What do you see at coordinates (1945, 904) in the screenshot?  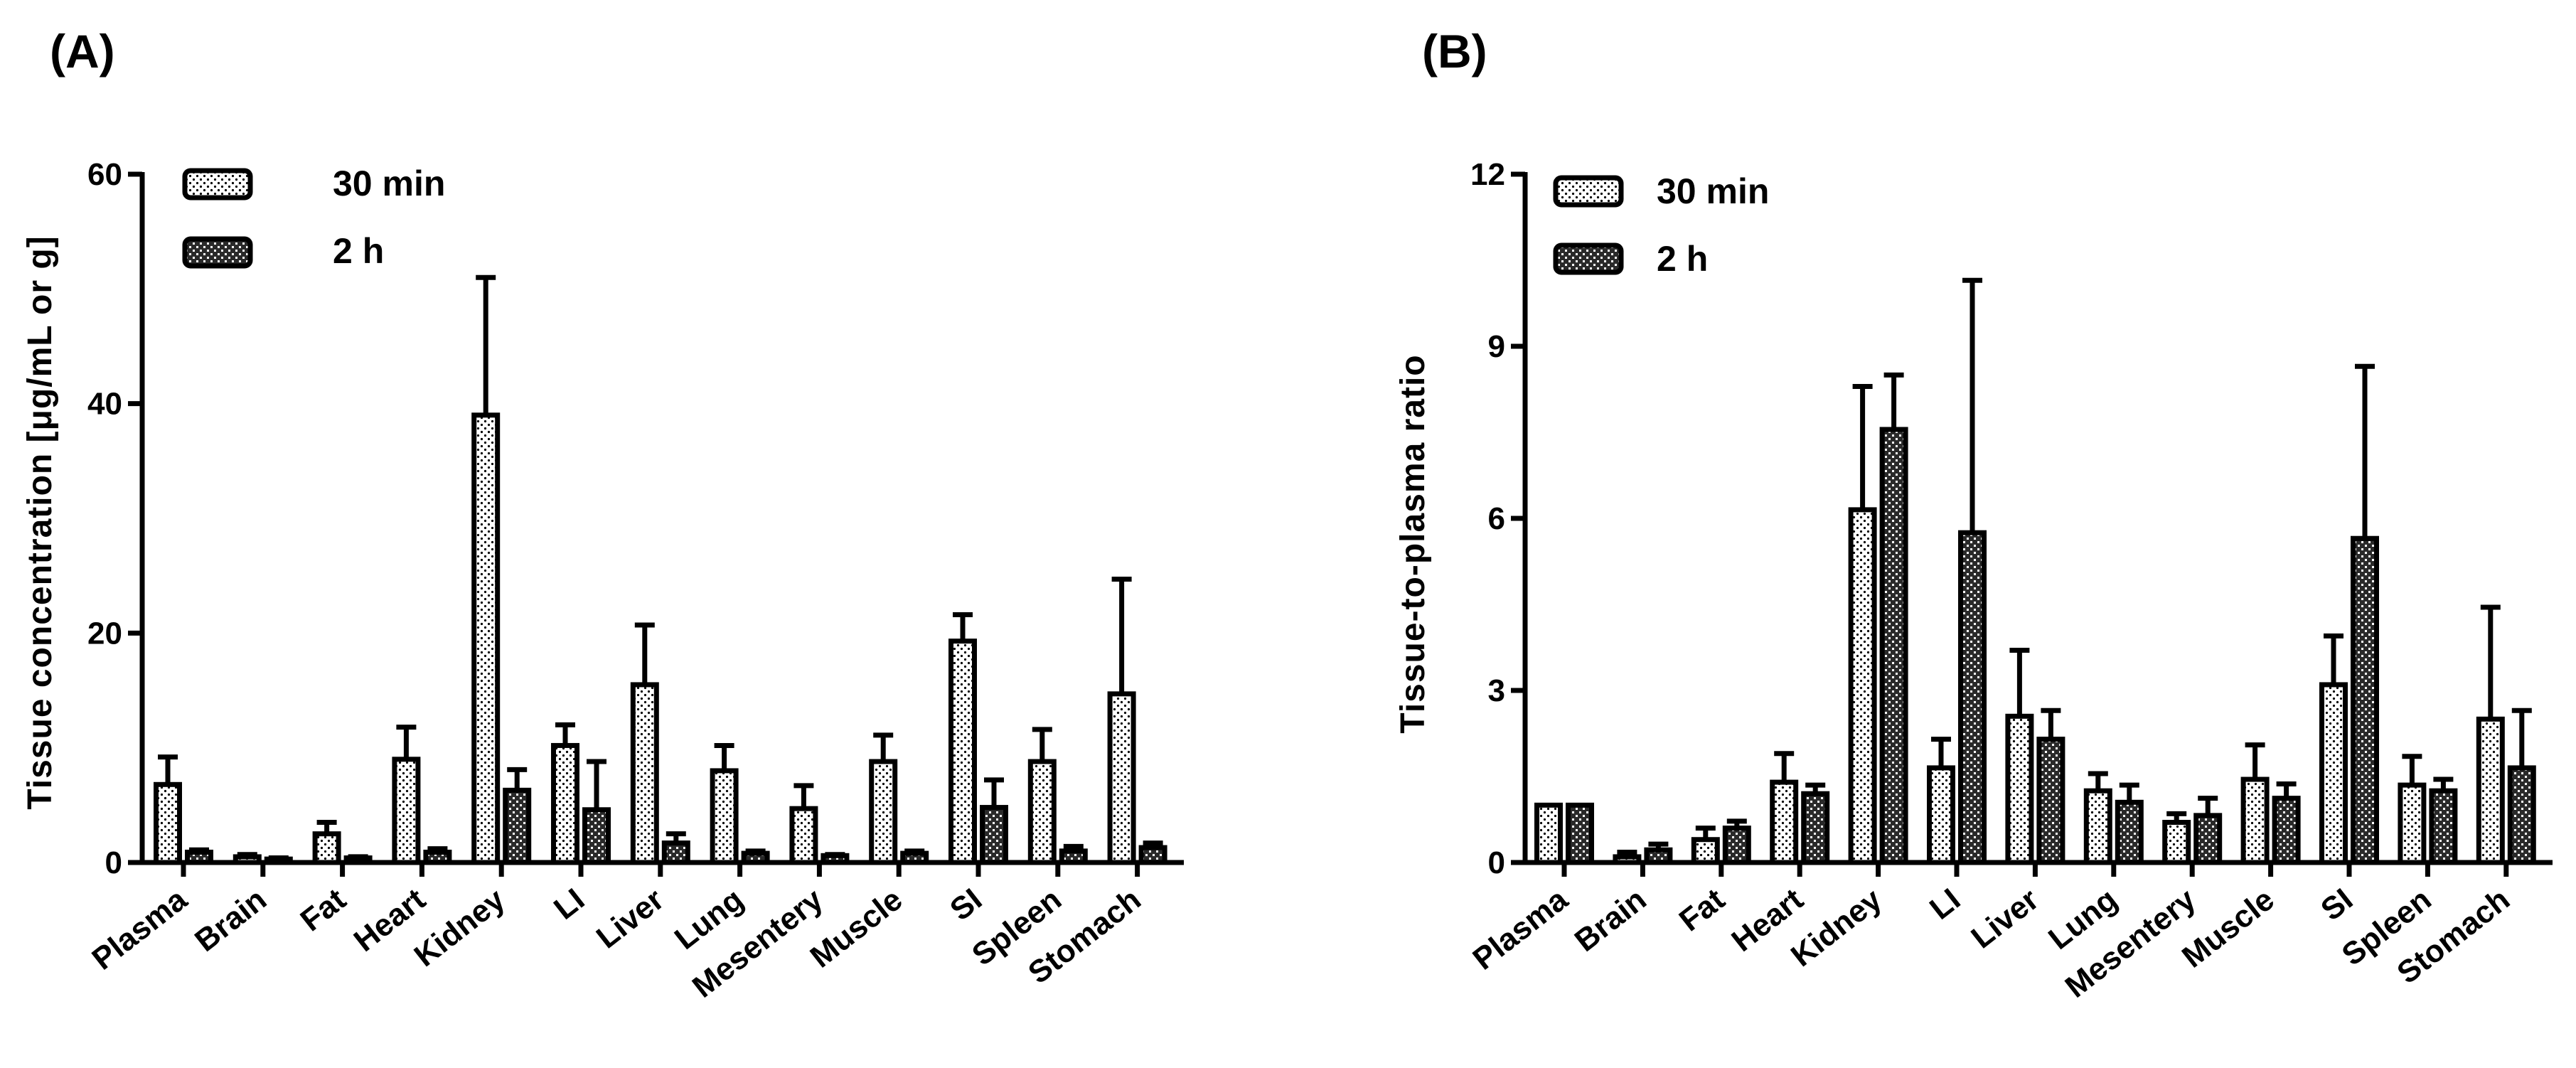 I see `panel-b-category-label-5: LI` at bounding box center [1945, 904].